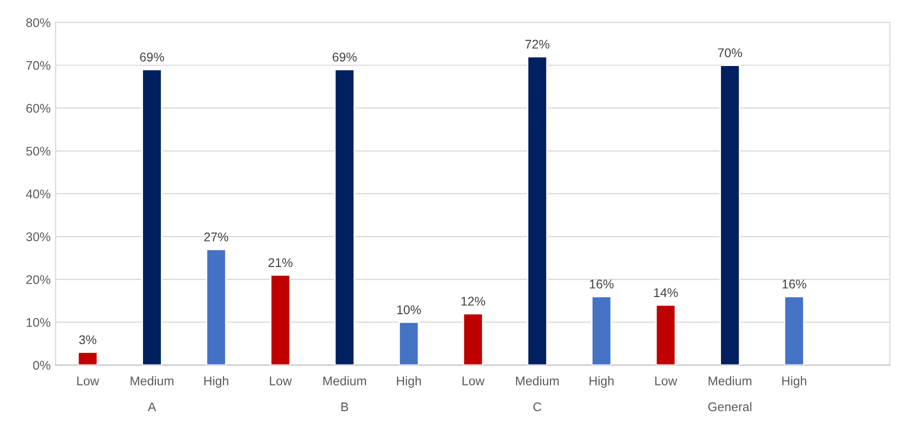  What do you see at coordinates (38, 194) in the screenshot?
I see `y-tick-label: 40%` at bounding box center [38, 194].